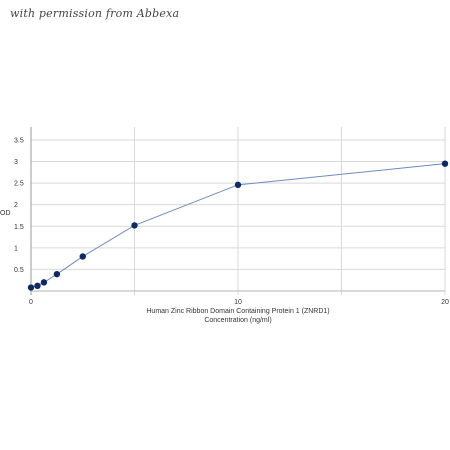 The height and width of the screenshot is (450, 450). I want to click on x-tick-labels: 0 10 20, so click(239, 302).